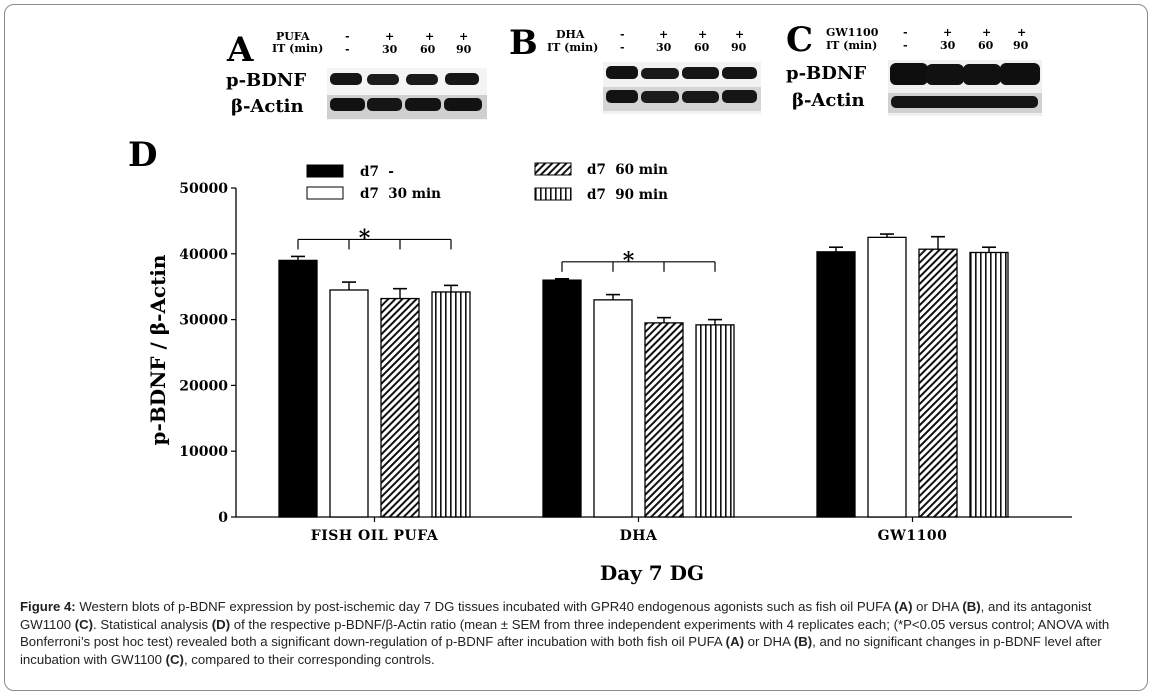 This screenshot has height=697, width=1154. I want to click on blot-a-r2-lane4: 90, so click(464, 49).